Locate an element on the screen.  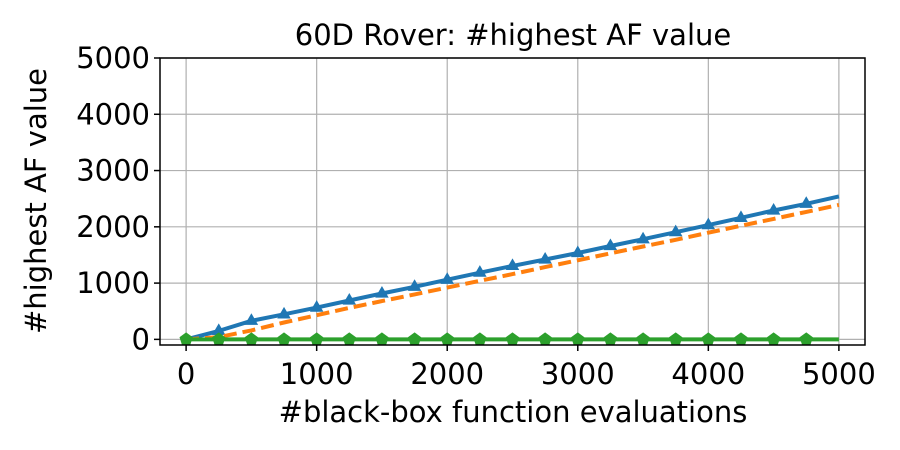
y-tick-label: 2000 is located at coordinates (113, 227).